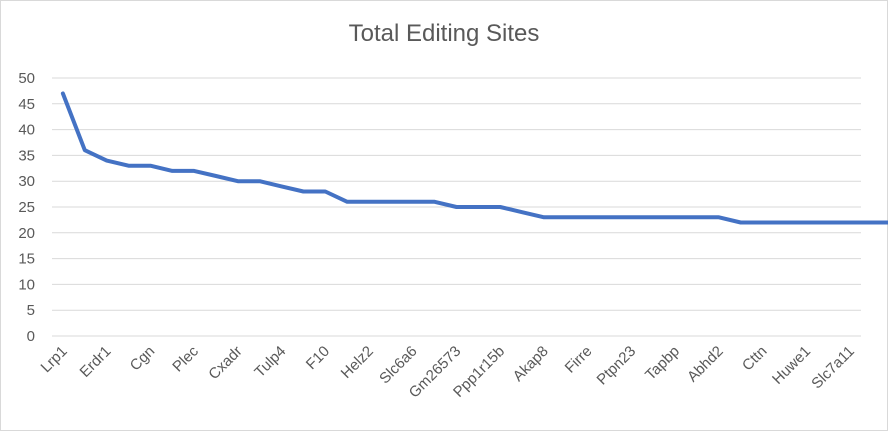  I want to click on y-tick-label: 20, so click(26, 233).